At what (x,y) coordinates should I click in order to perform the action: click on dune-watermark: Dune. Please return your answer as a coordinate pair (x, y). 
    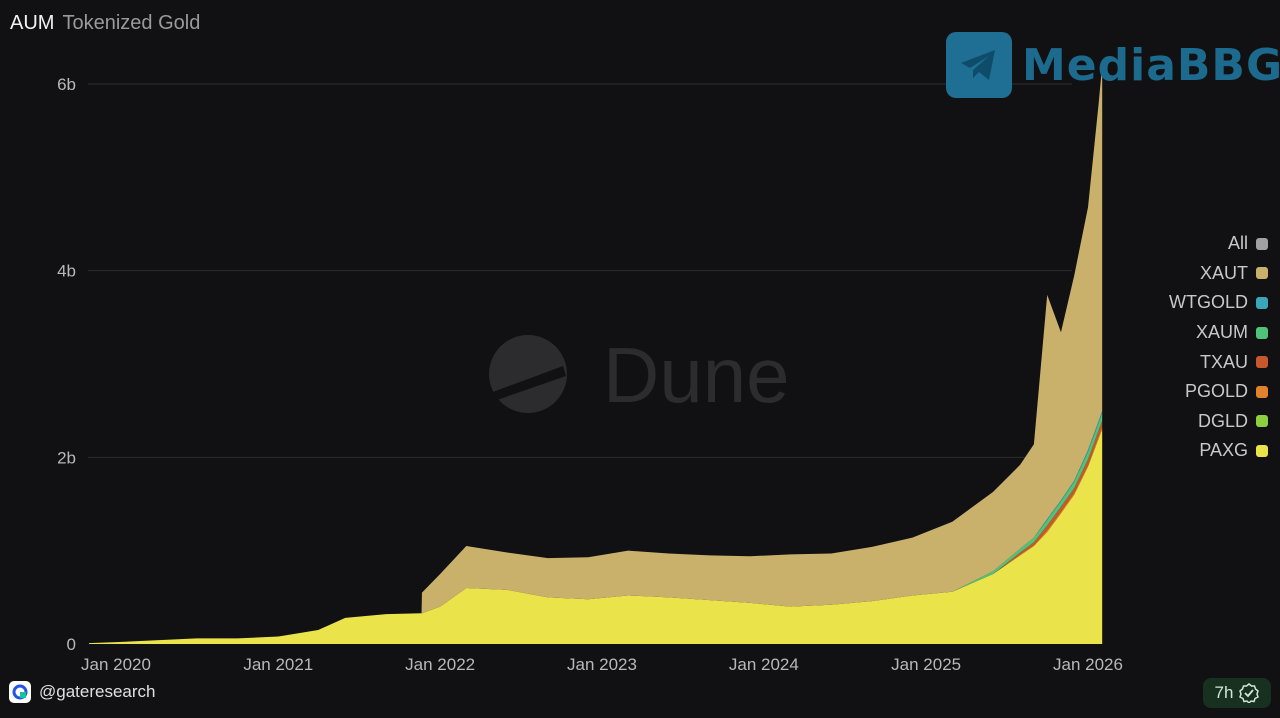
    Looking at the image, I should click on (639, 375).